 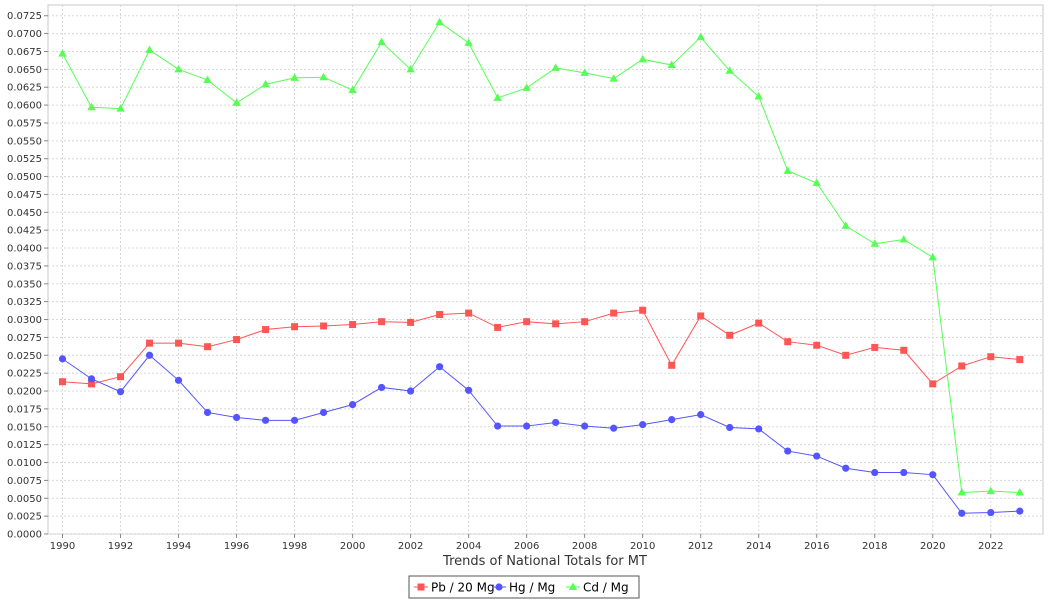 I want to click on x-tick-label: 2002, so click(x=410, y=546).